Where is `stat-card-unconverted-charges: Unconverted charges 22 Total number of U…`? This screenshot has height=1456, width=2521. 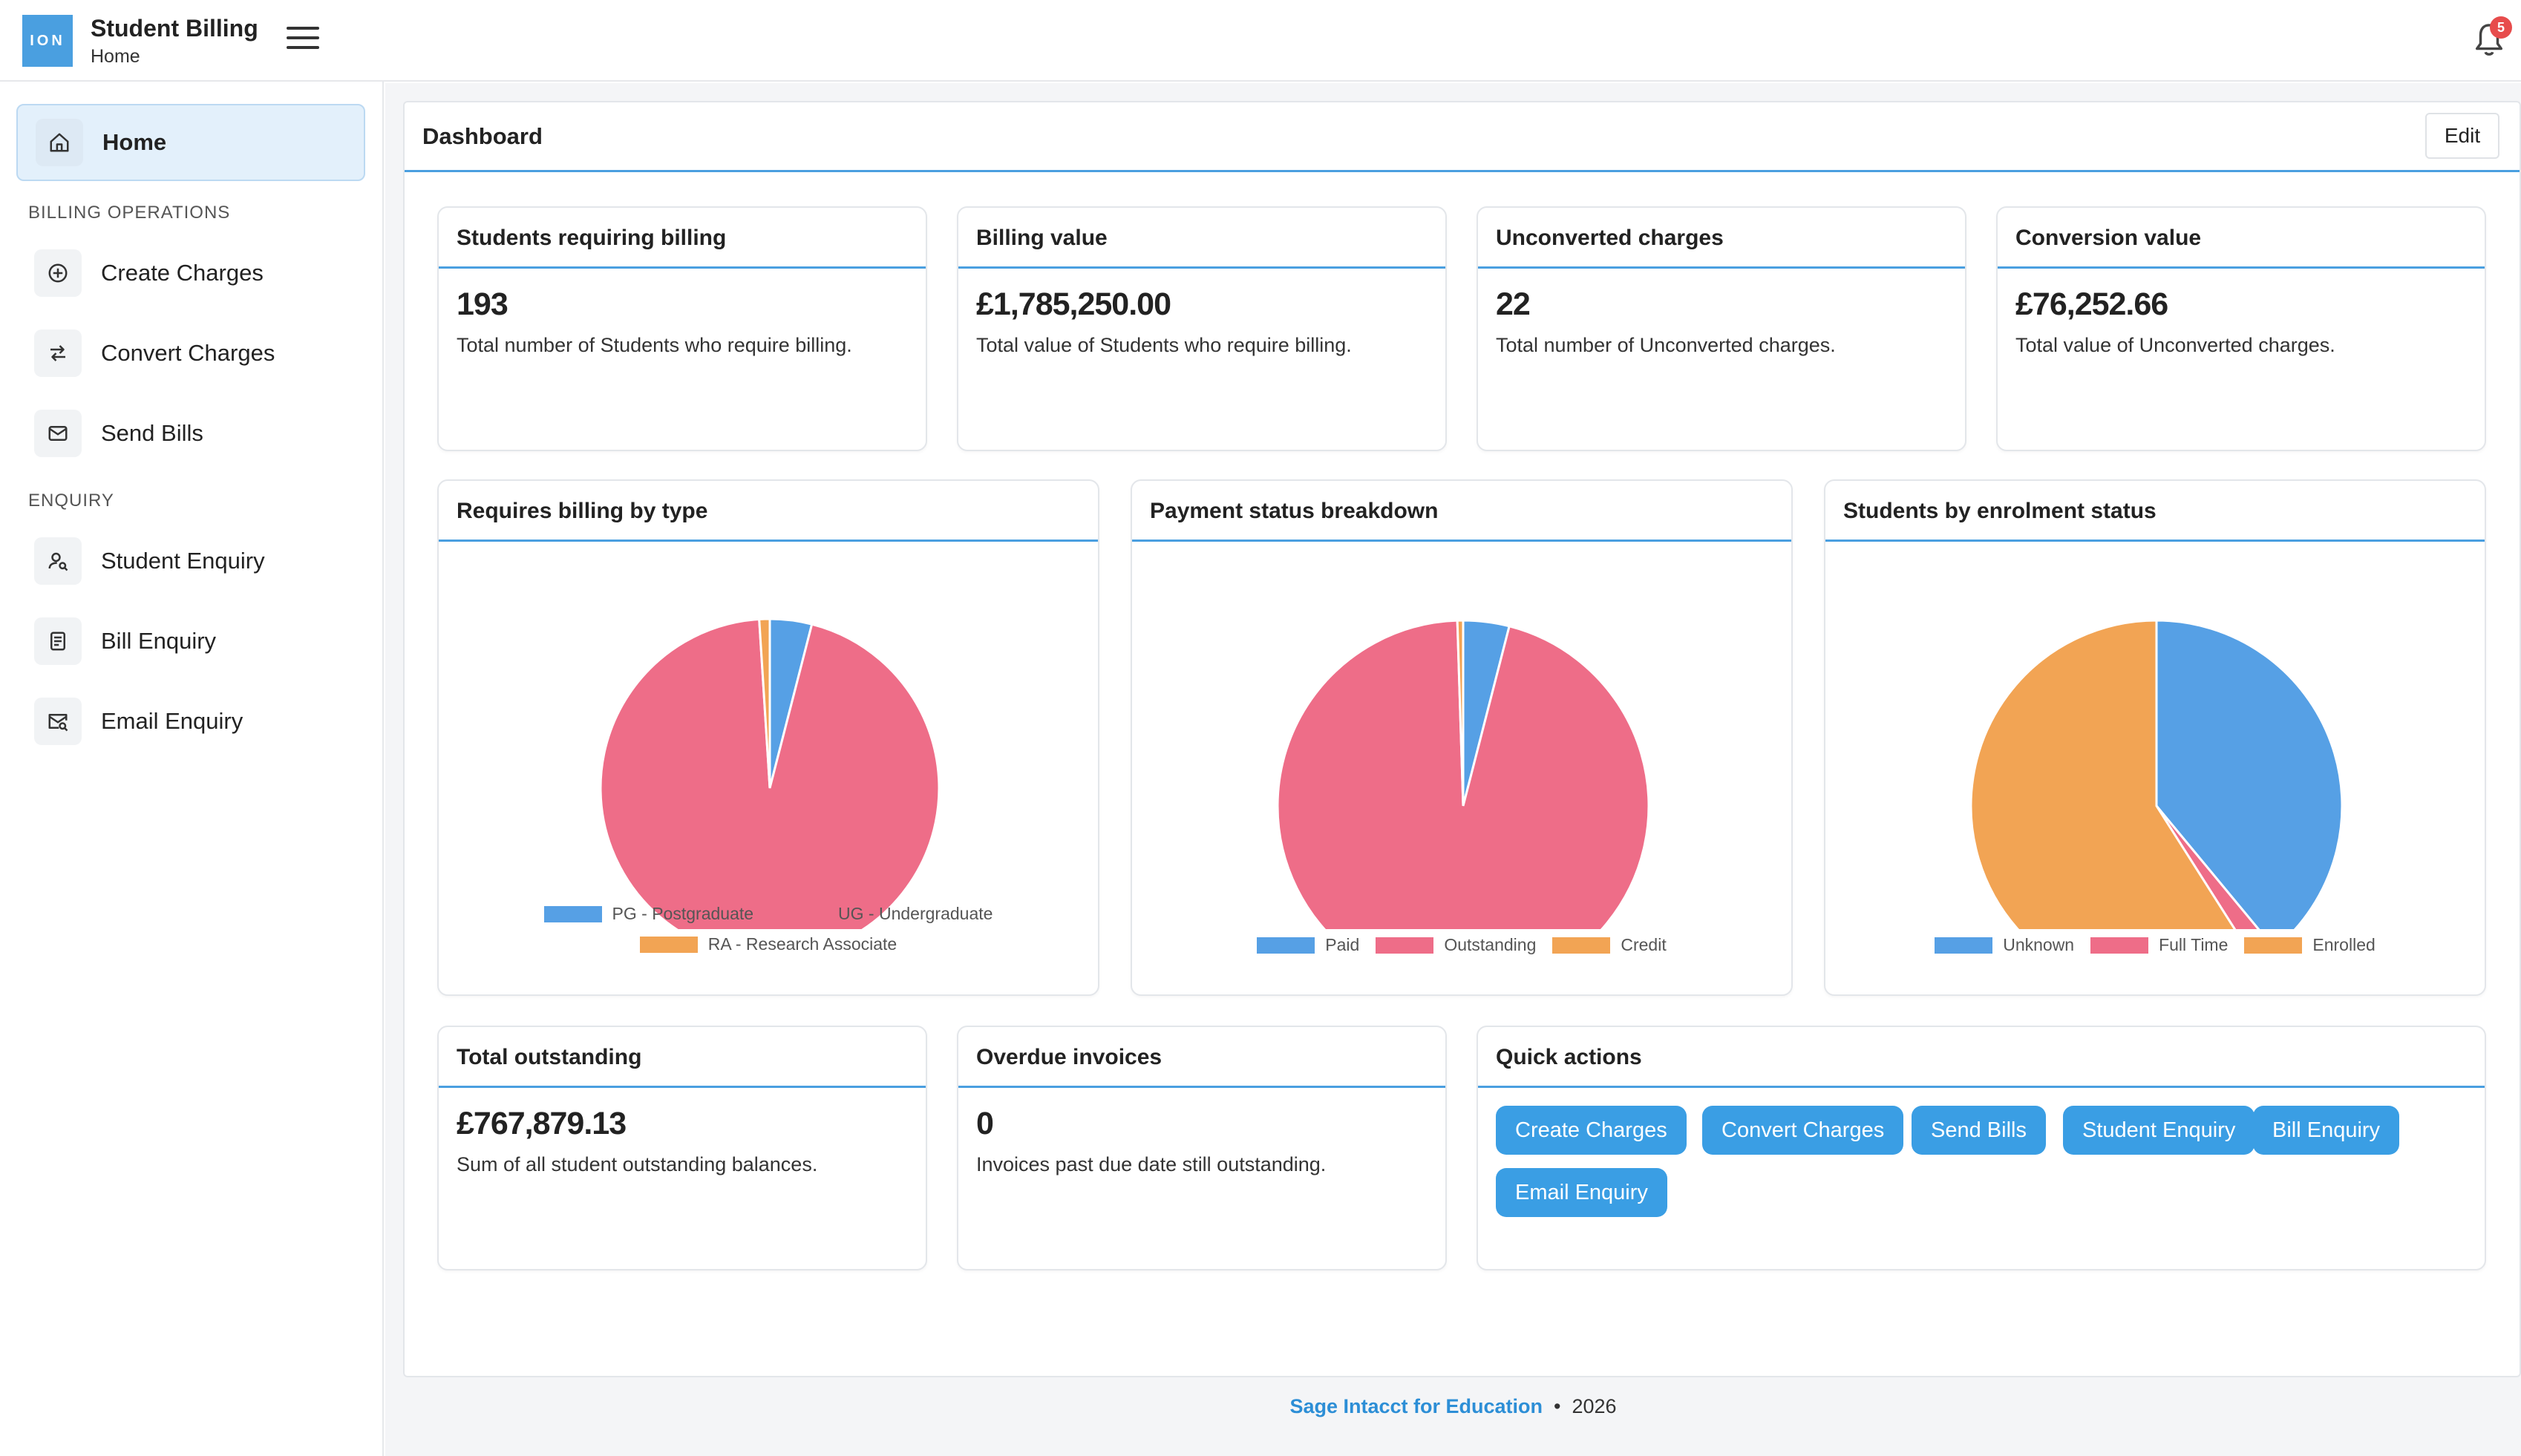 stat-card-unconverted-charges: Unconverted charges 22 Total number of U… is located at coordinates (1721, 329).